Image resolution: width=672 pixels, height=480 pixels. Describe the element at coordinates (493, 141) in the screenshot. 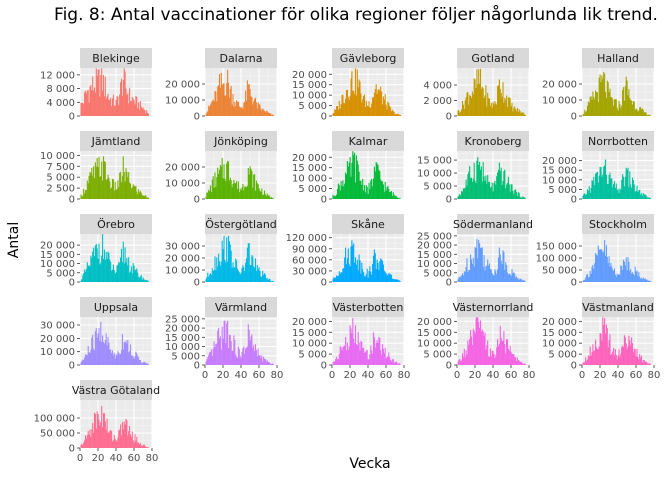

I see `strip-kronoberg` at that location.